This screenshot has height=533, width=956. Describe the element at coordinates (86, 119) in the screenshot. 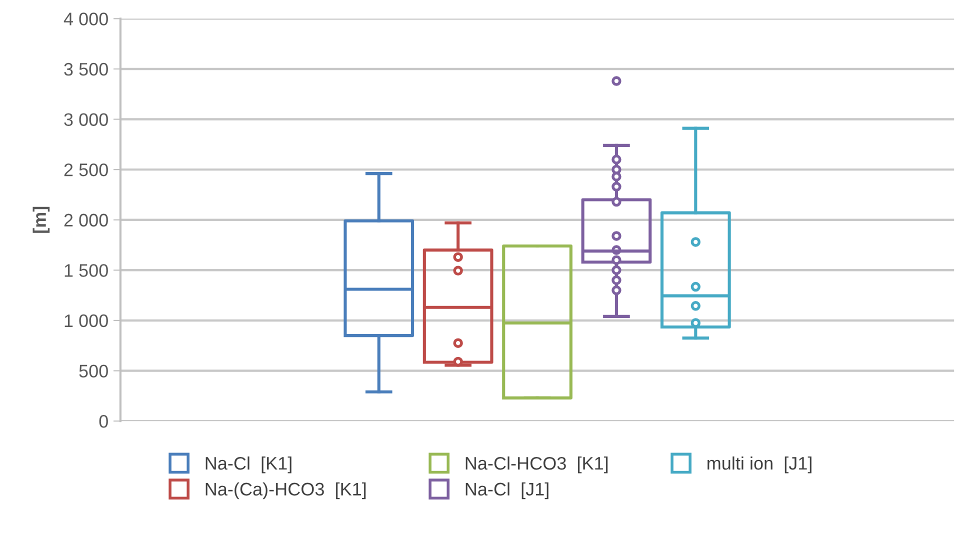

I see `y-tick-label: 3 000` at that location.